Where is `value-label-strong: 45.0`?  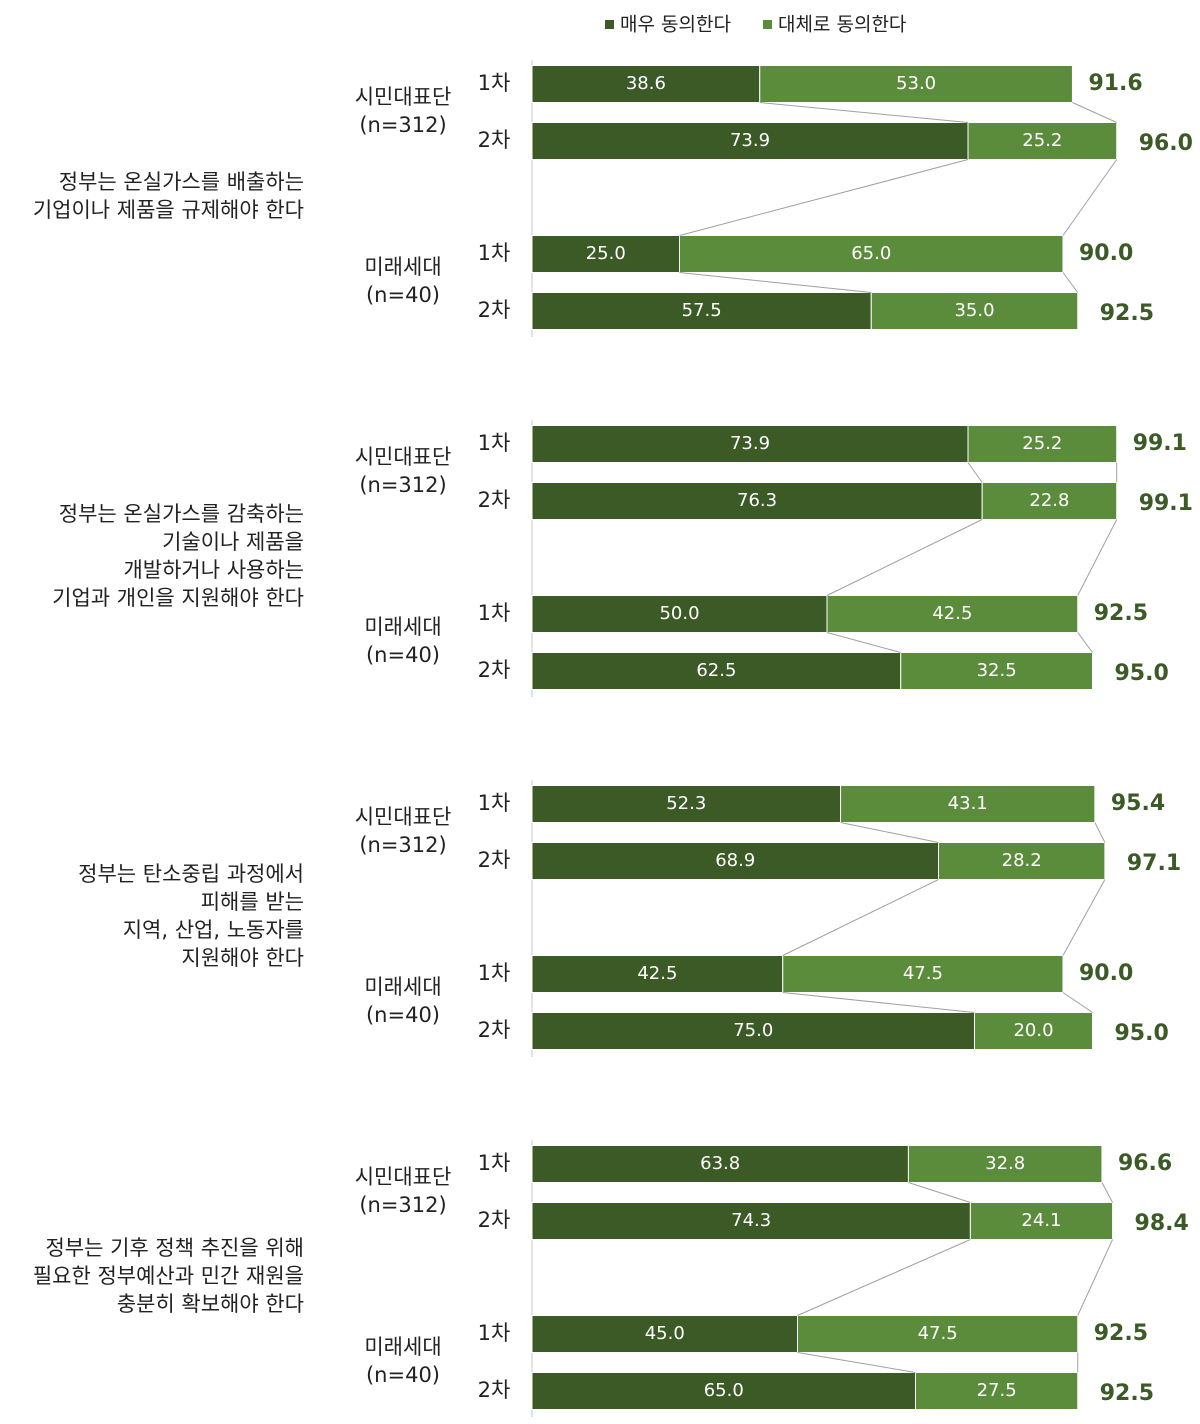 value-label-strong: 45.0 is located at coordinates (665, 1333).